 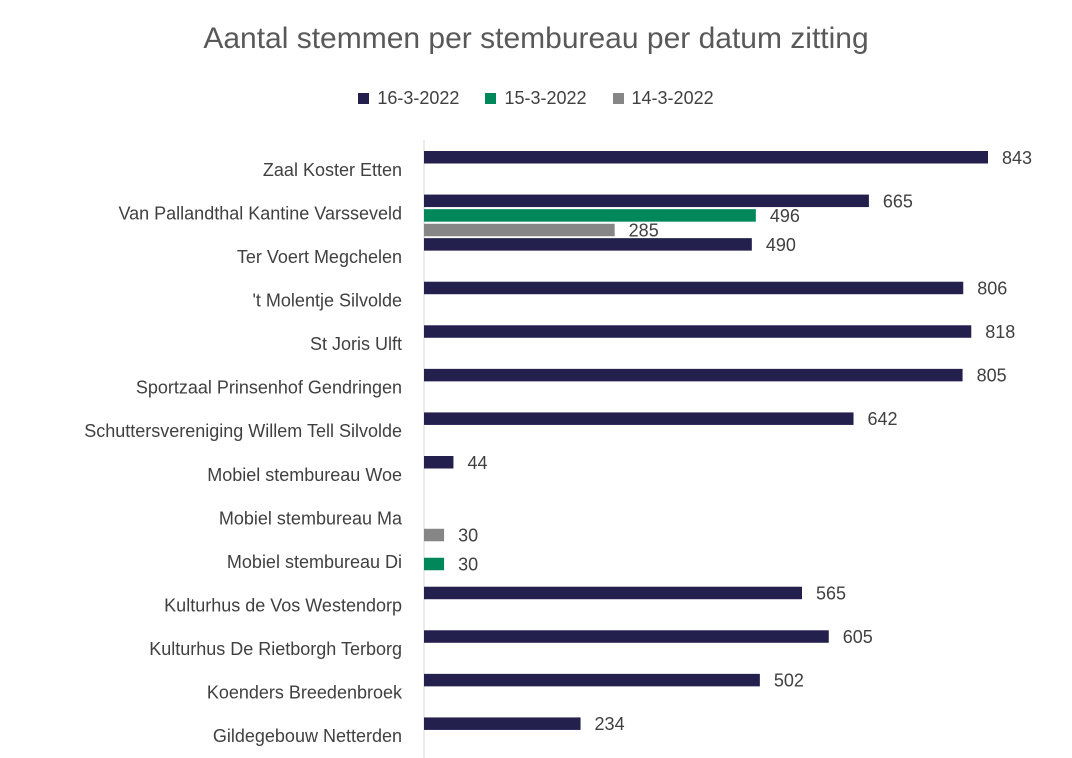 I want to click on data-label: 665, so click(x=898, y=201).